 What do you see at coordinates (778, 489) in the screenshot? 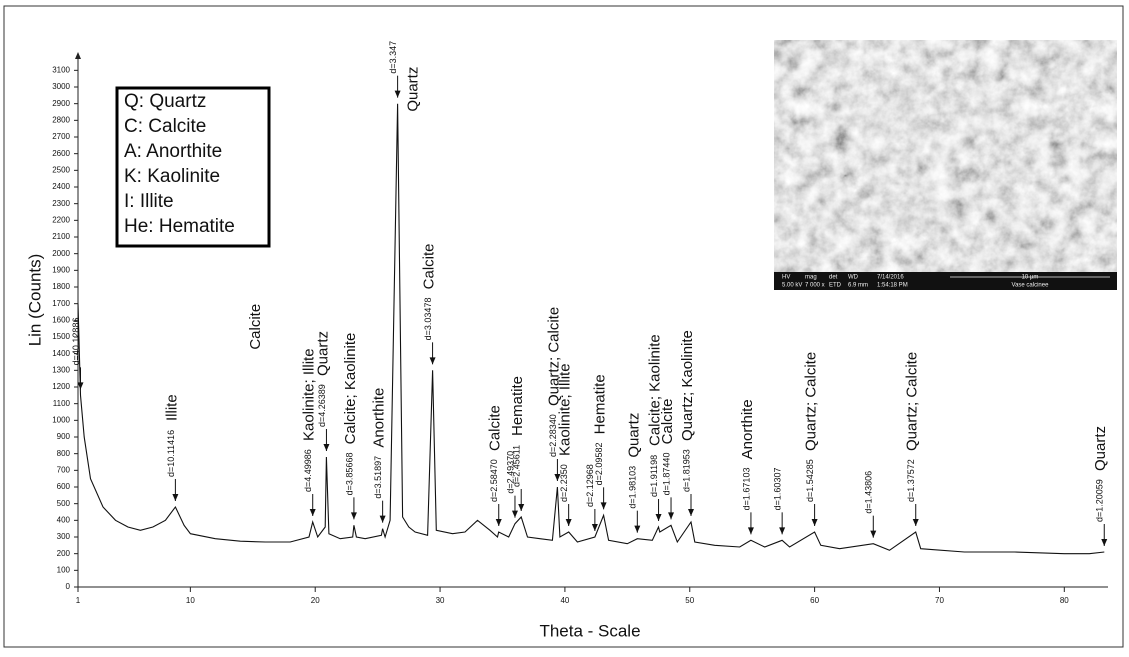
I see `peak-d-label: d=1.60307` at bounding box center [778, 489].